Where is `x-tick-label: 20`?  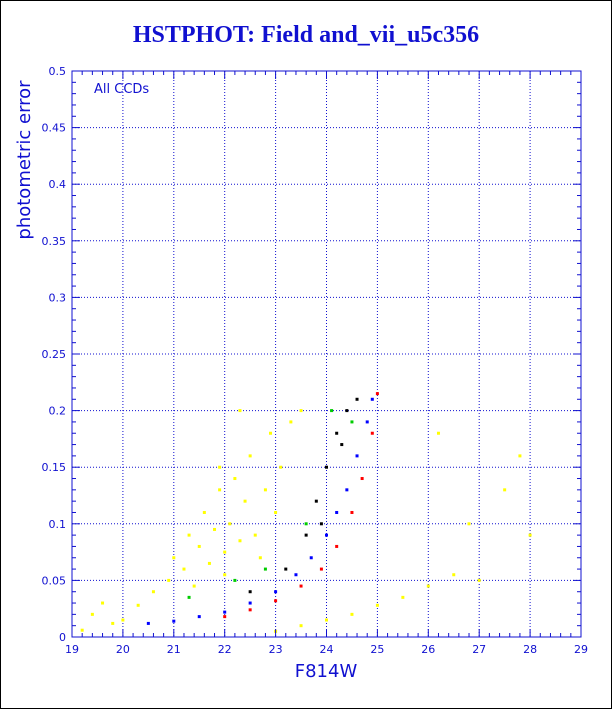
x-tick-label: 20 is located at coordinates (123, 649).